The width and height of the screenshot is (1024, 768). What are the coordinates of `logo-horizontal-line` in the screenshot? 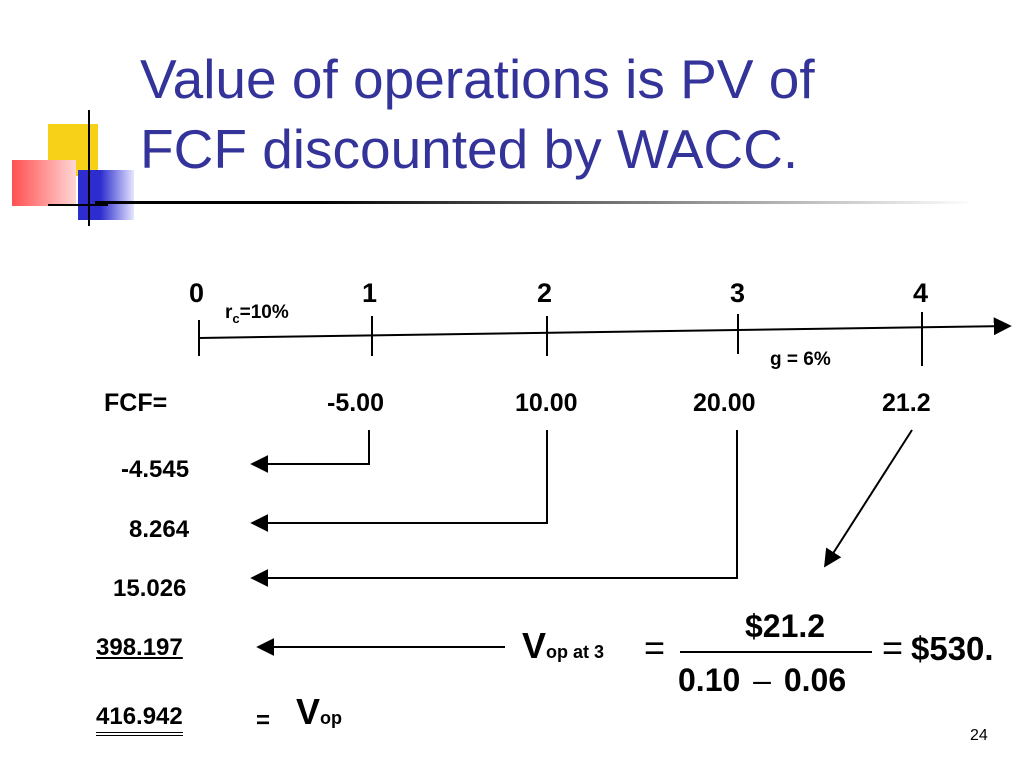 It's located at (78, 205).